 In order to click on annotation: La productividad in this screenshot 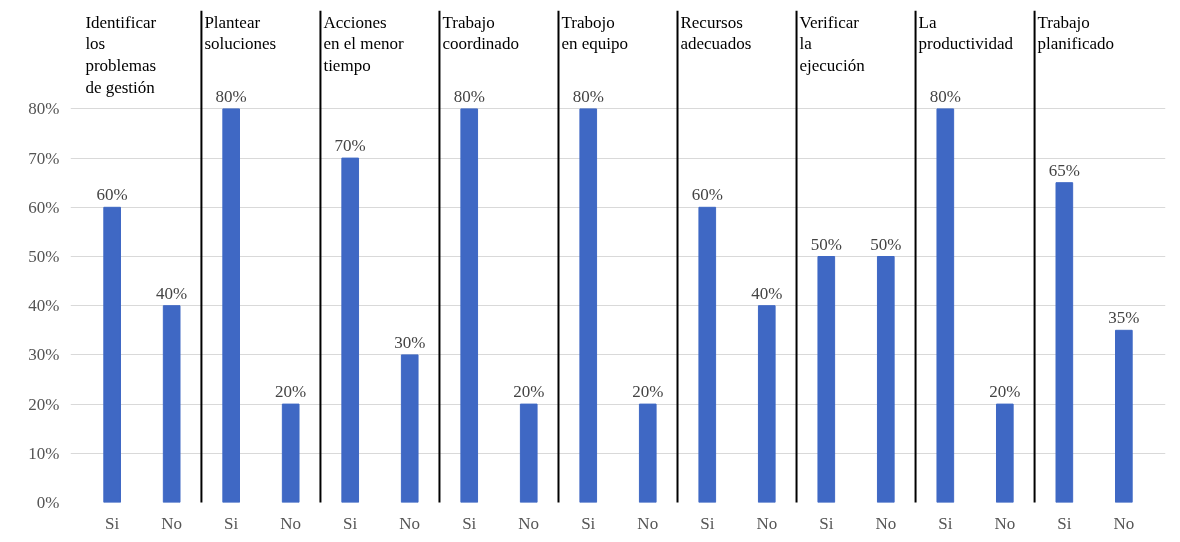, I will do `click(966, 33)`.